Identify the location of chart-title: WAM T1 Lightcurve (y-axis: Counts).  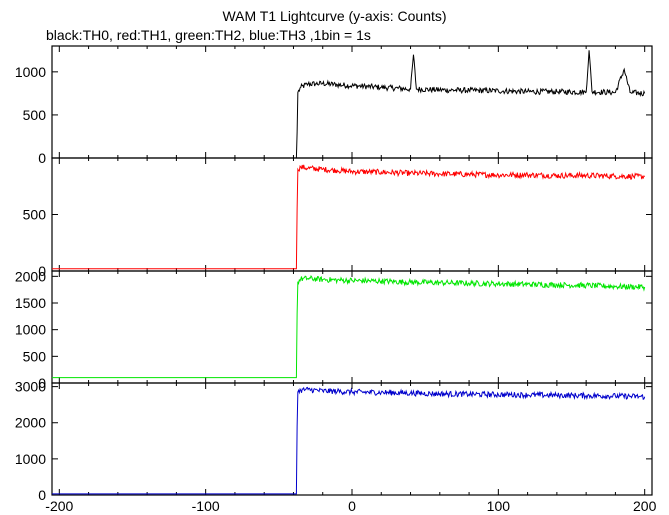
(334, 16).